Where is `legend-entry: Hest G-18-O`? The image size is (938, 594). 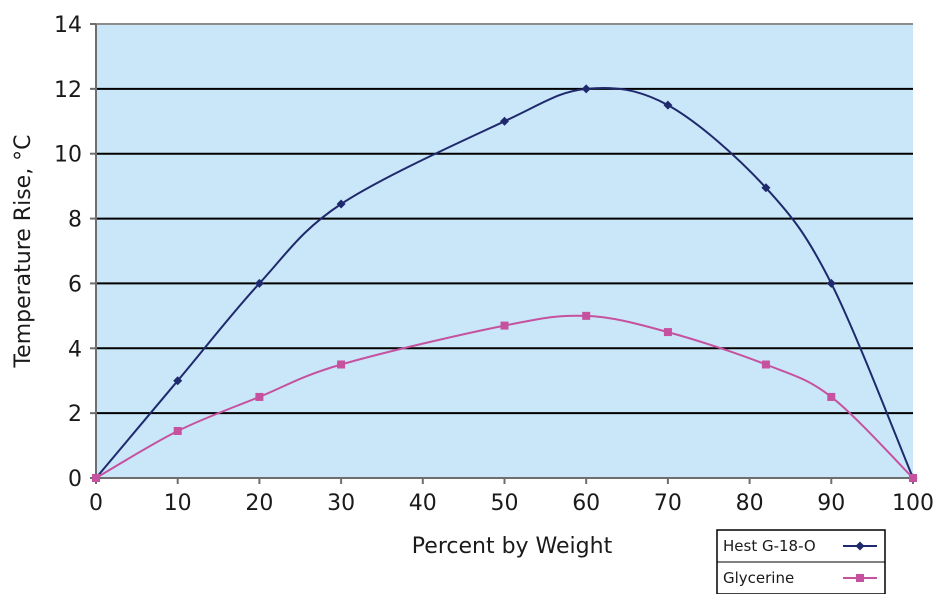
legend-entry: Hest G-18-O is located at coordinates (800, 546).